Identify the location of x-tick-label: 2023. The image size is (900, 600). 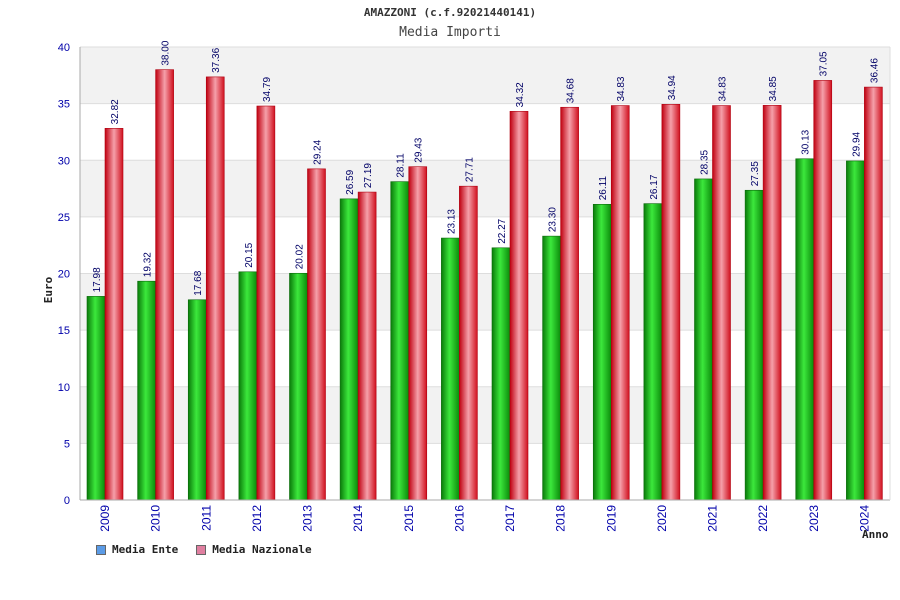
(814, 518).